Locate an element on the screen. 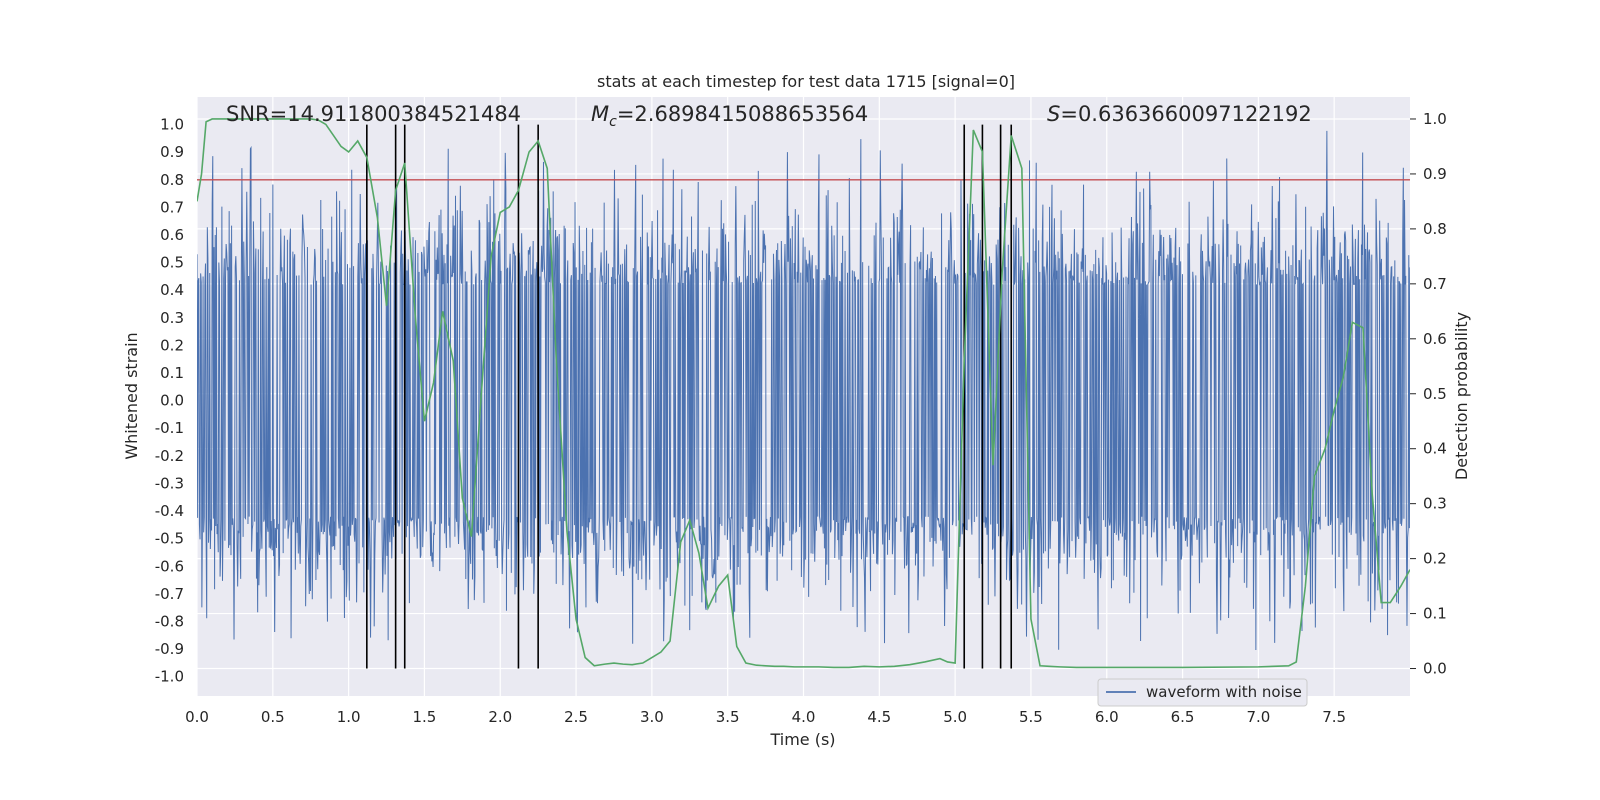 This screenshot has height=800, width=1600. y-axis-right-label: Detection probability is located at coordinates (1461, 396).